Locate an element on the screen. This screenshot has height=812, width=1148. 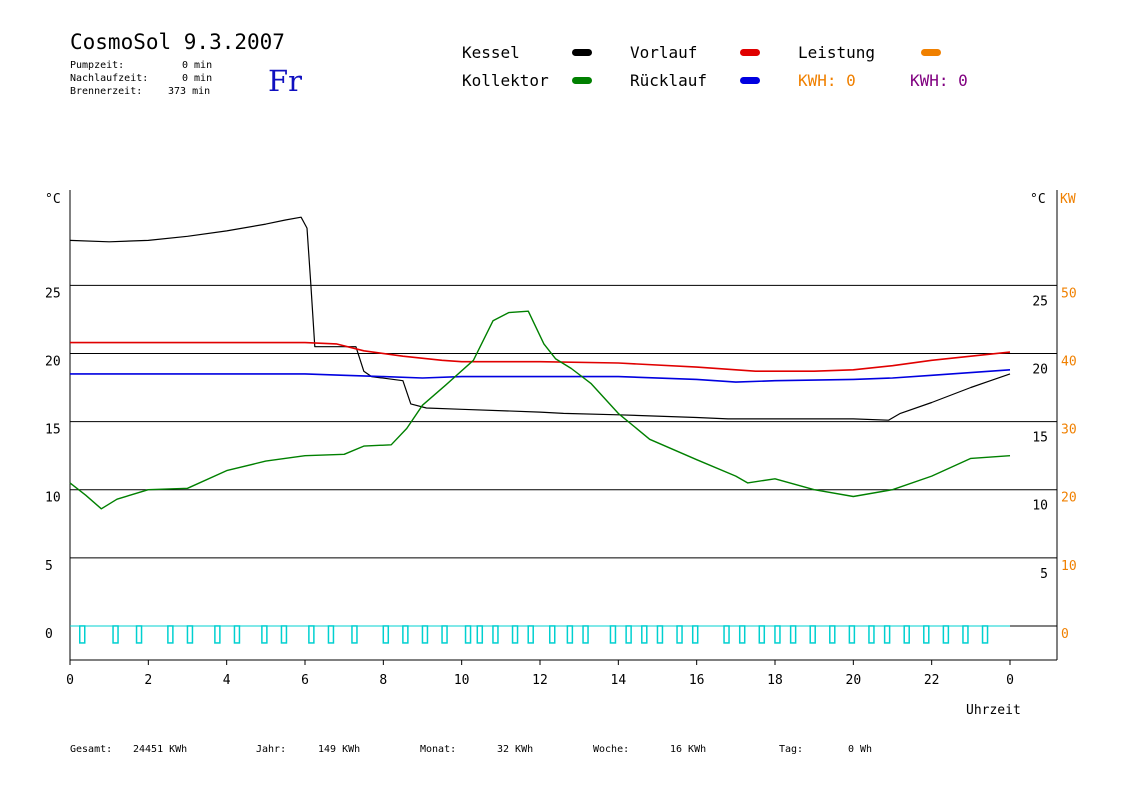
x-tick-label: 22 is located at coordinates (932, 680).